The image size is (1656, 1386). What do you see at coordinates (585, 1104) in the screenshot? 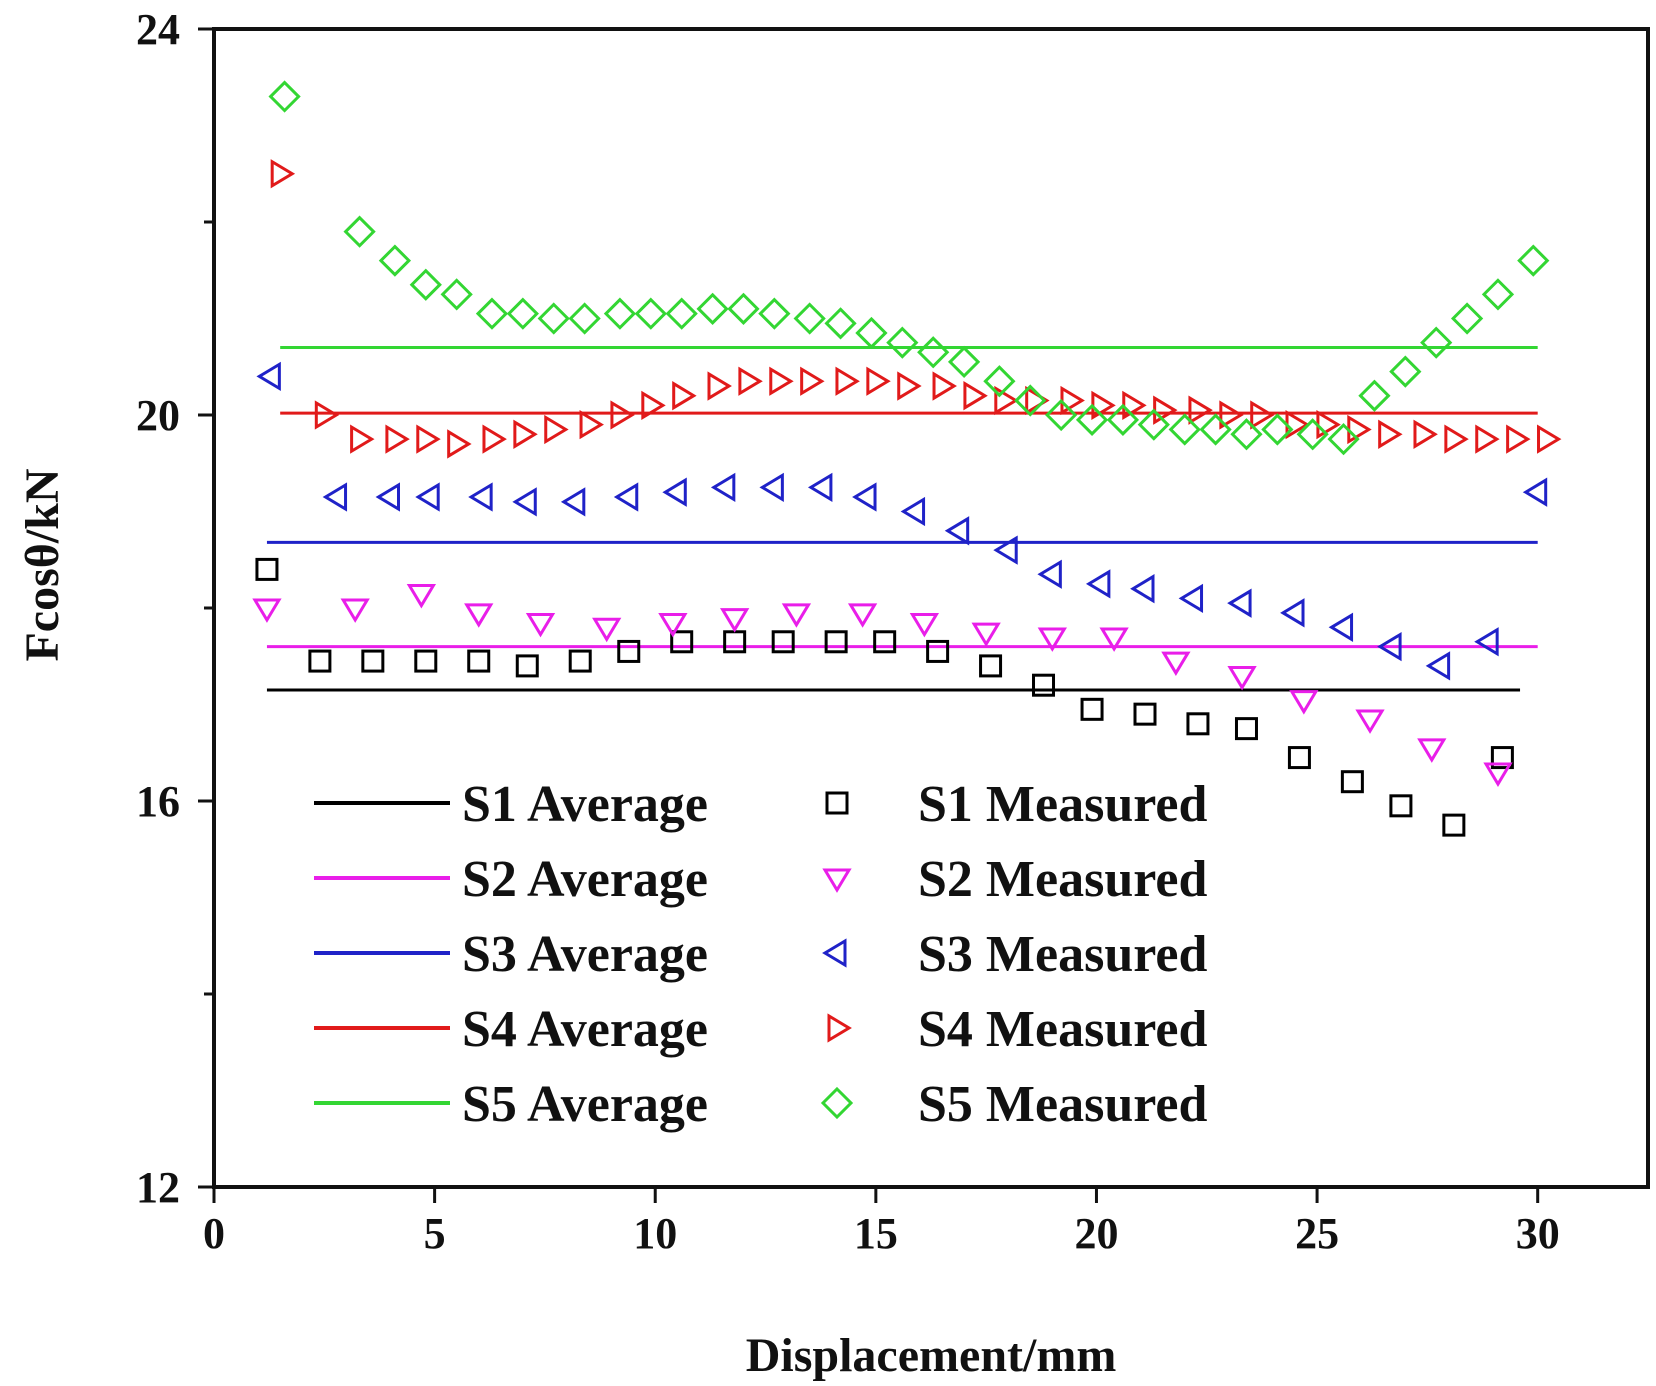
I see `s5-legend-average-label: S5 Average` at bounding box center [585, 1104].